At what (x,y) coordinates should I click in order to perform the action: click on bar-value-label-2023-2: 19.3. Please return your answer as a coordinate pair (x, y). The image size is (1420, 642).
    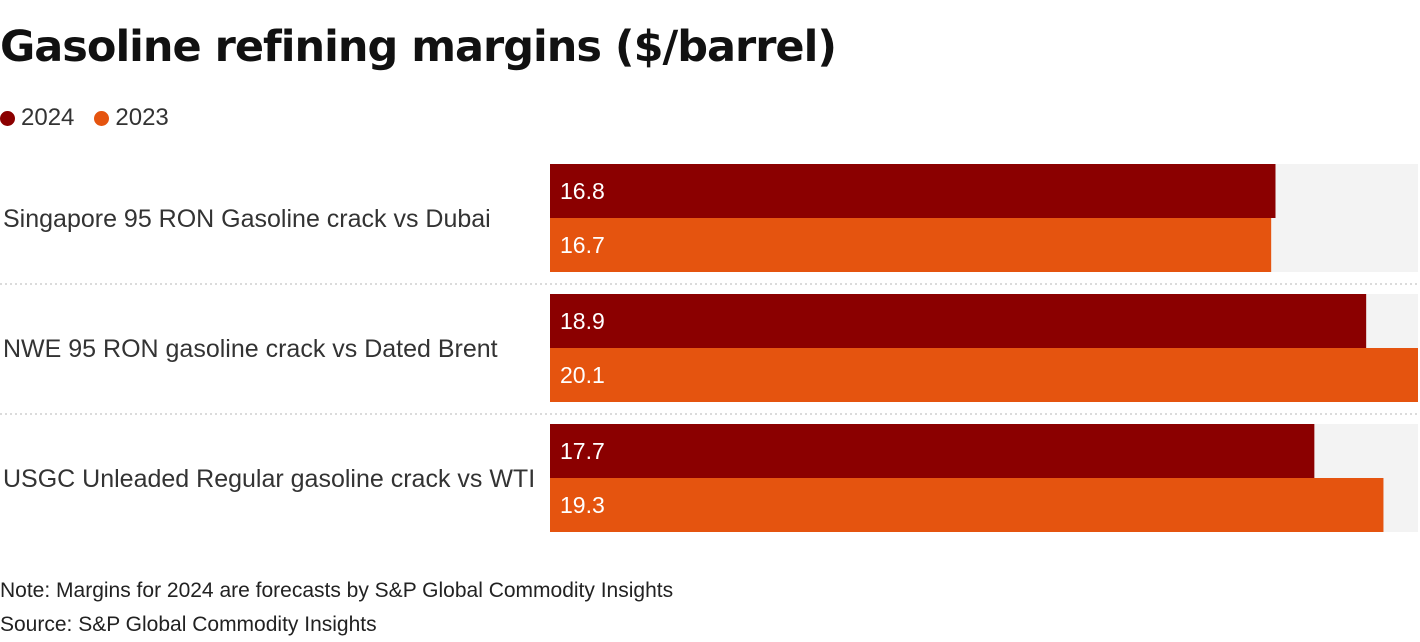
    Looking at the image, I should click on (582, 505).